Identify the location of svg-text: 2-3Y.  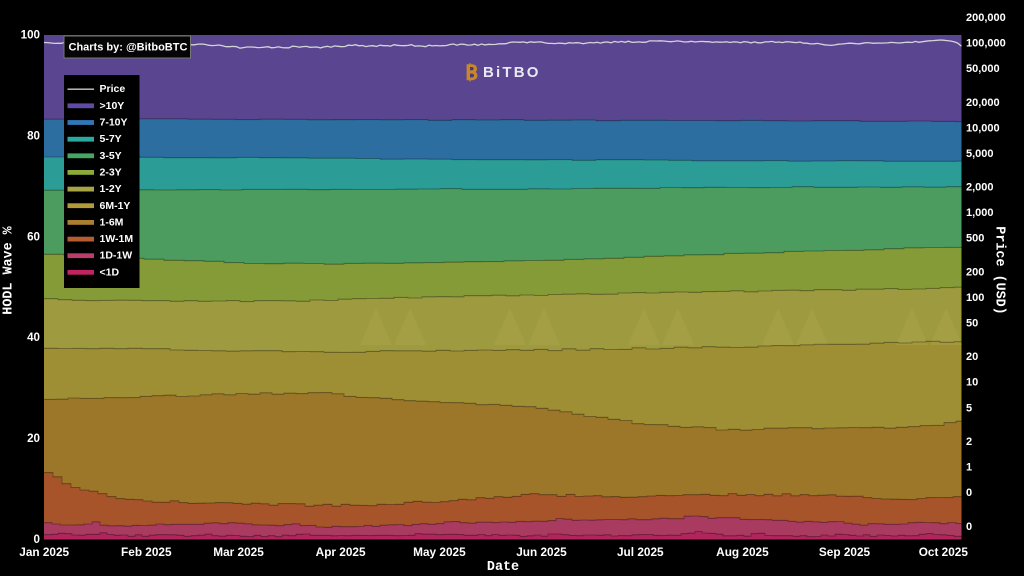
(111, 172).